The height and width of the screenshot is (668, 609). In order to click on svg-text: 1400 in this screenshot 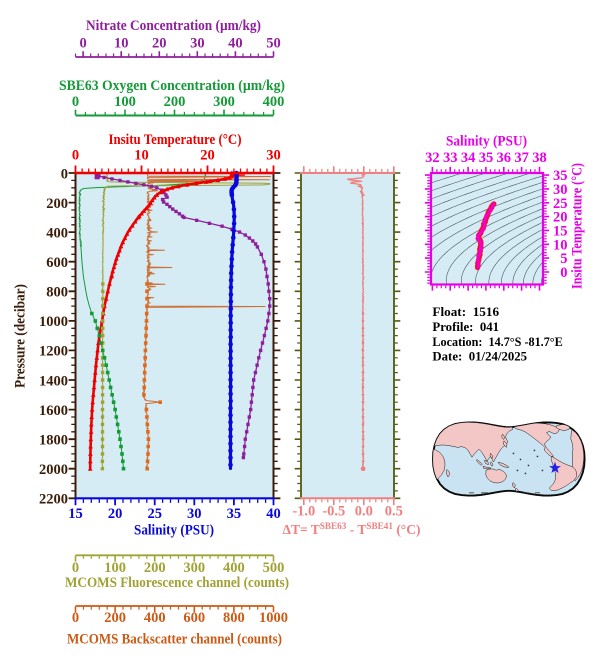, I will do `click(53, 381)`.